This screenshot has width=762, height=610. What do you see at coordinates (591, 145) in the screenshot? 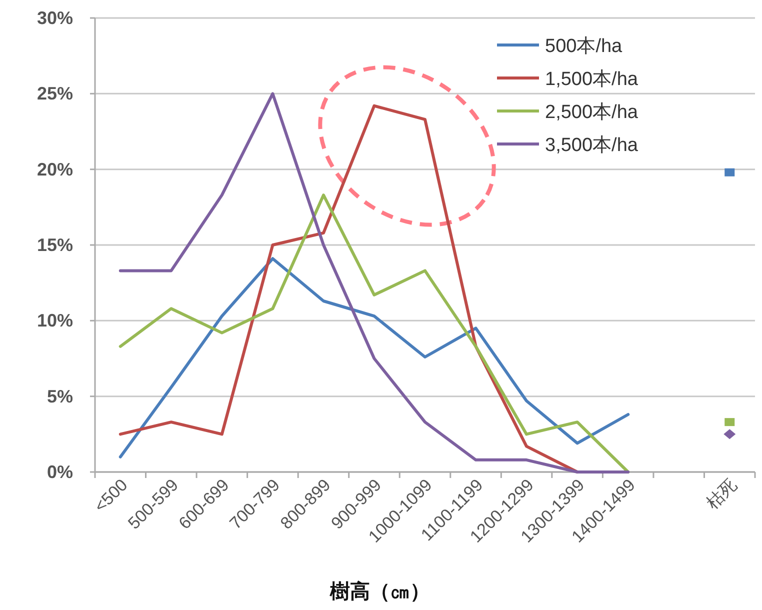
I see `legend-label: 3,500本/ha` at bounding box center [591, 145].